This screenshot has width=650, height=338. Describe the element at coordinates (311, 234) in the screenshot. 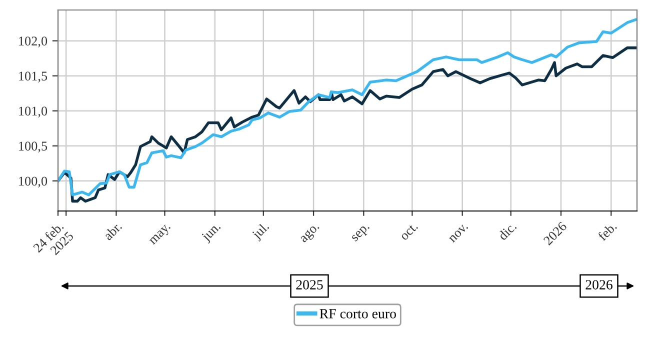

I see `x-tick-label: ago.` at that location.